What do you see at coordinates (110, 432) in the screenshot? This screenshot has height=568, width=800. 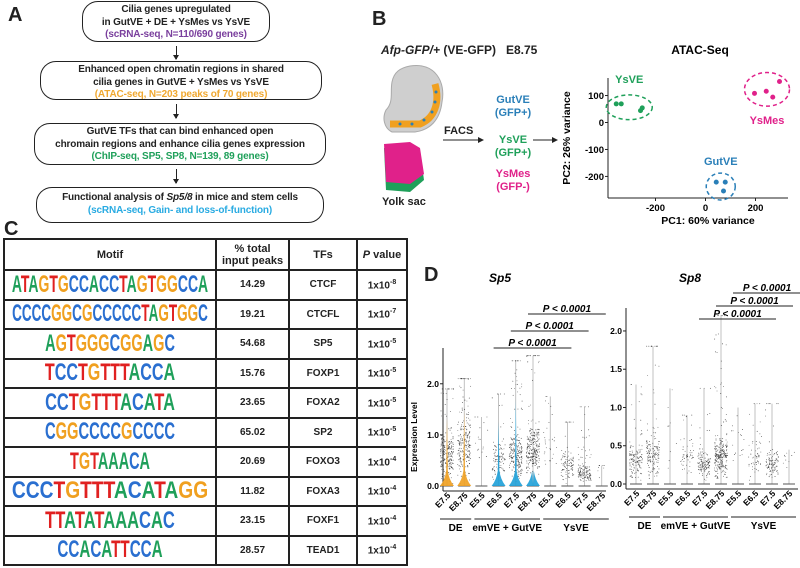 I see `motif-logo: CGGCCCCGCCCC` at bounding box center [110, 432].